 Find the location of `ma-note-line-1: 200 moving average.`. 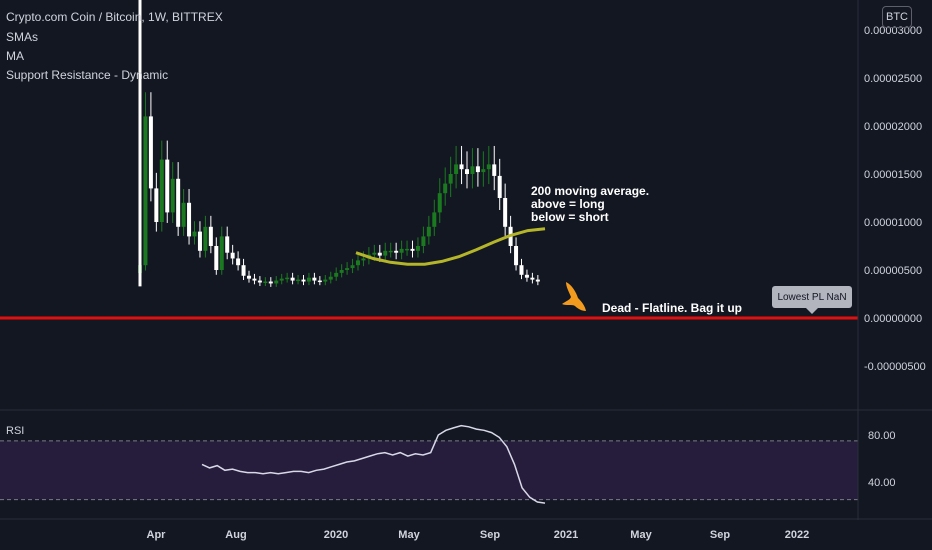

ma-note-line-1: 200 moving average. is located at coordinates (590, 191).